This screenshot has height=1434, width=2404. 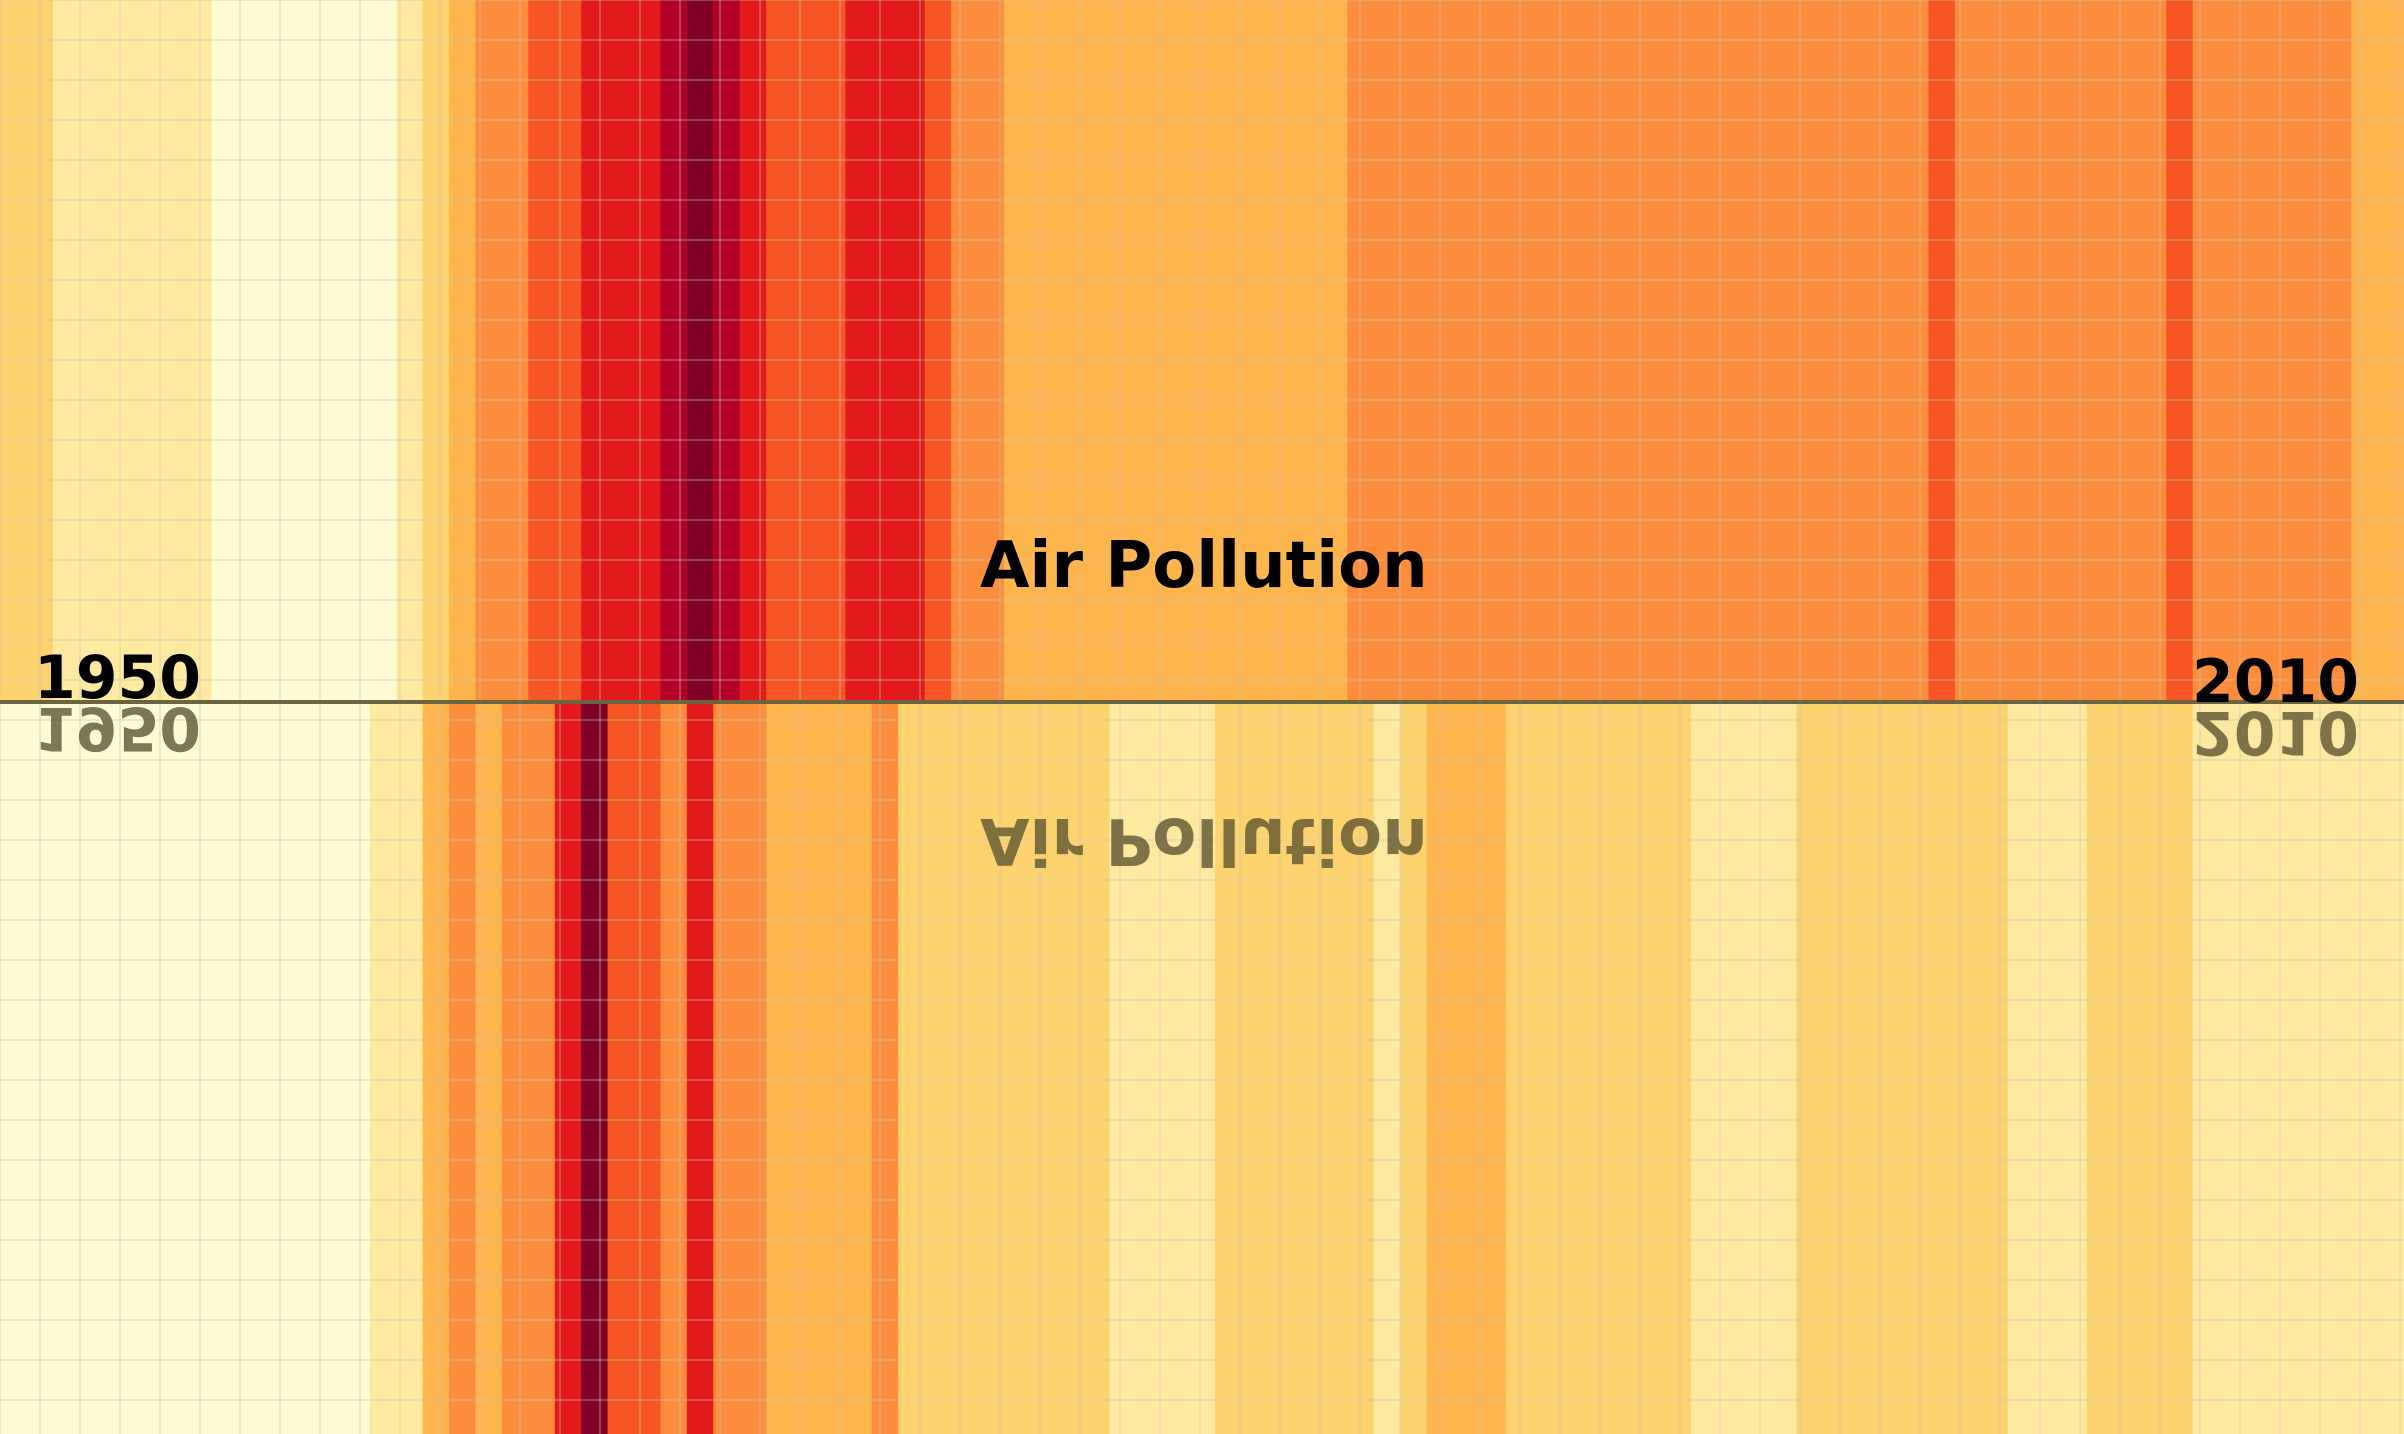 I want to click on start-year-label-reflection: 1950, so click(x=117, y=728).